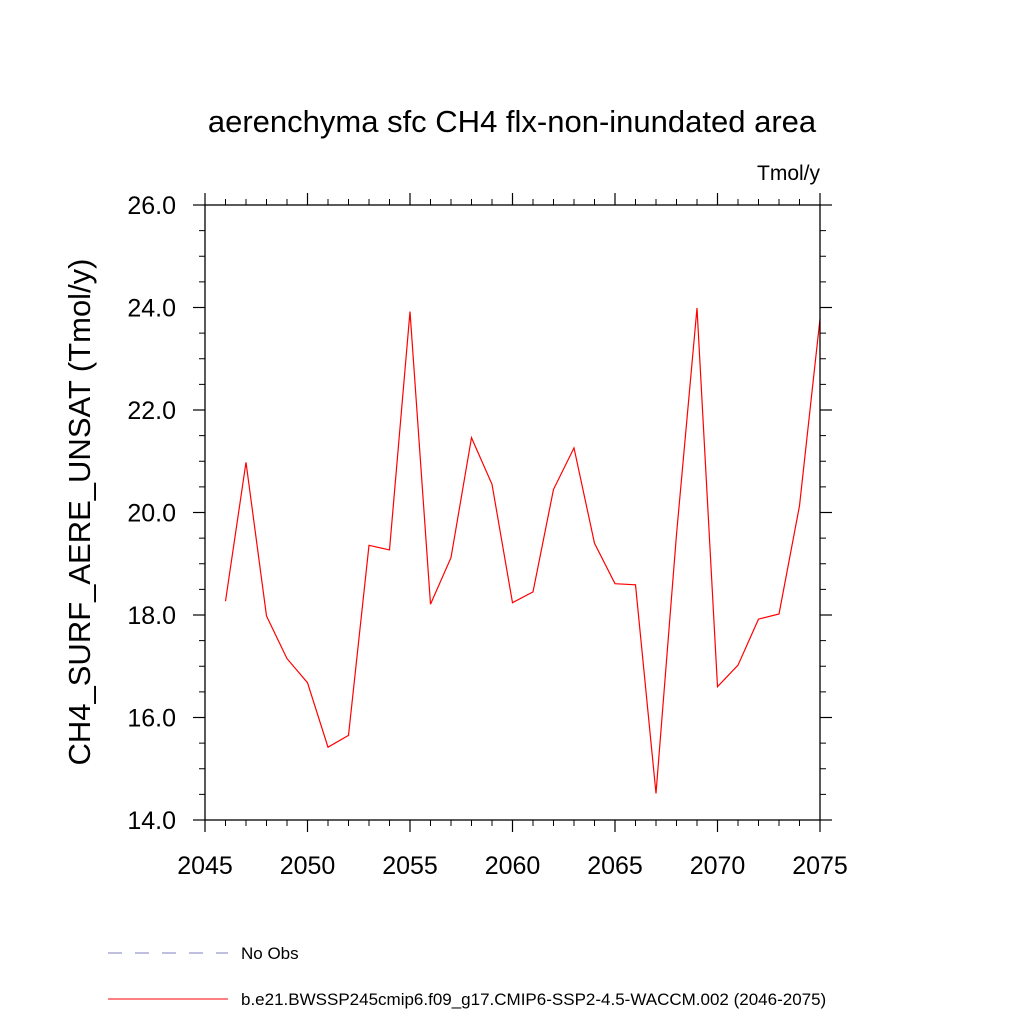 This screenshot has width=1024, height=1029. I want to click on x-tick-label: 2055, so click(410, 866).